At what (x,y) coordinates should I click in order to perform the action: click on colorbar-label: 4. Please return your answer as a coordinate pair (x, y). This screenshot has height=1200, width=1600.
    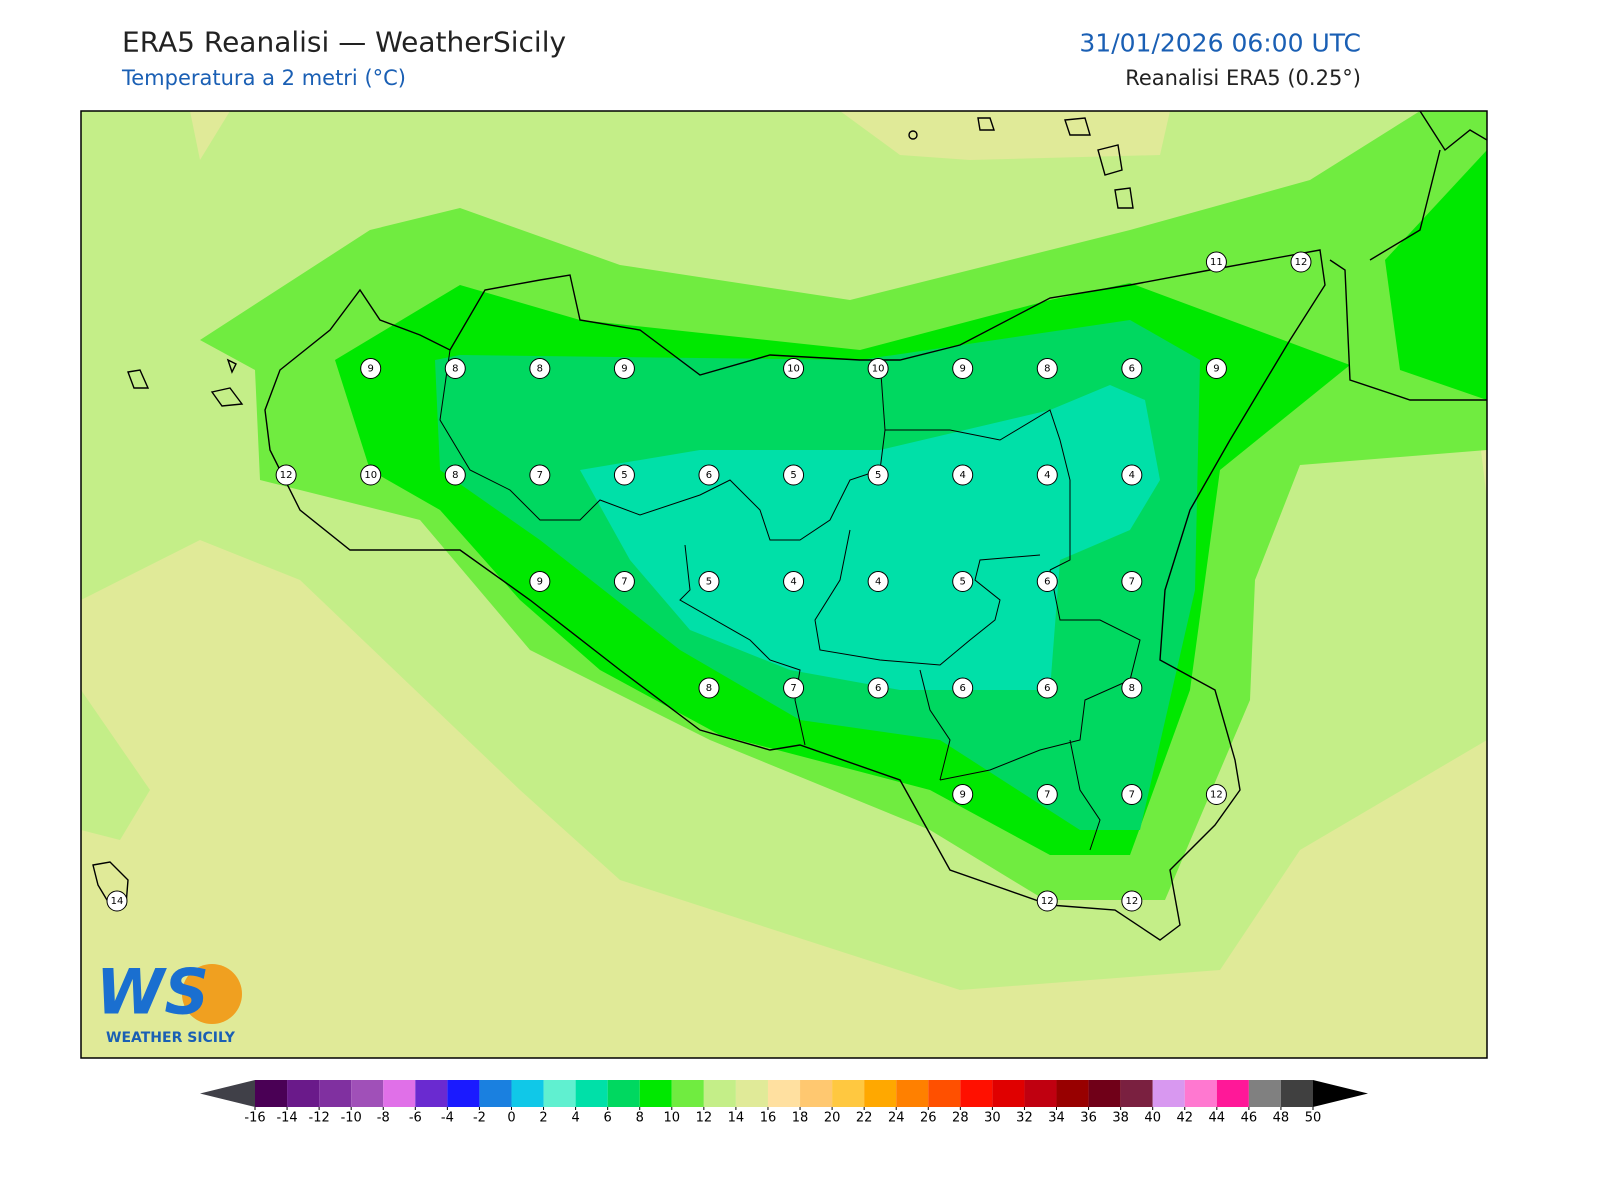
    Looking at the image, I should click on (575, 1118).